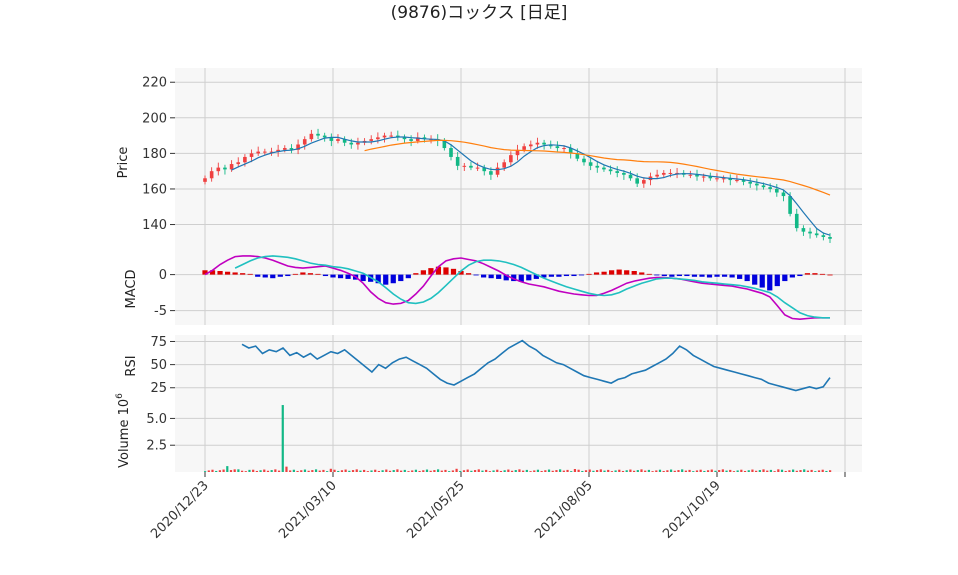 This screenshot has height=575, width=958. I want to click on volume-exponent: 6, so click(120, 396).